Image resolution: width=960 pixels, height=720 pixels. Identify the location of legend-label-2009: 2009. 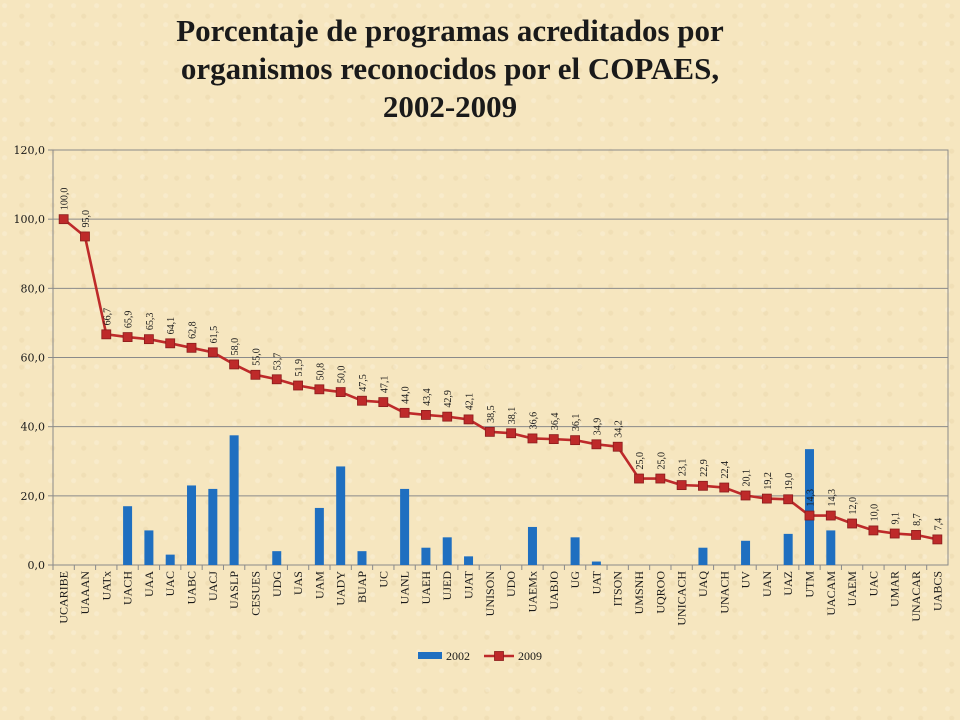
(530, 656).